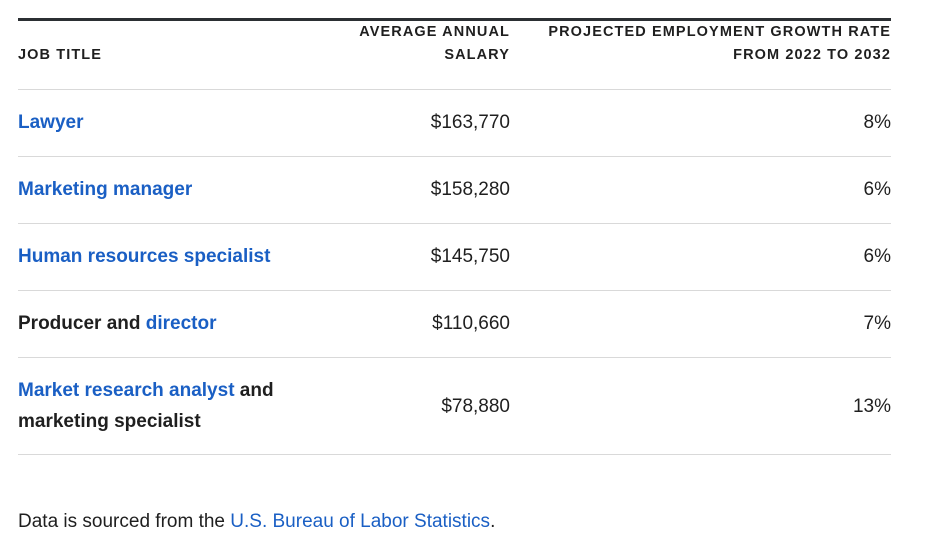 The width and height of the screenshot is (934, 546). Describe the element at coordinates (146, 406) in the screenshot. I see `job-title-text: and marketing specialist` at that location.